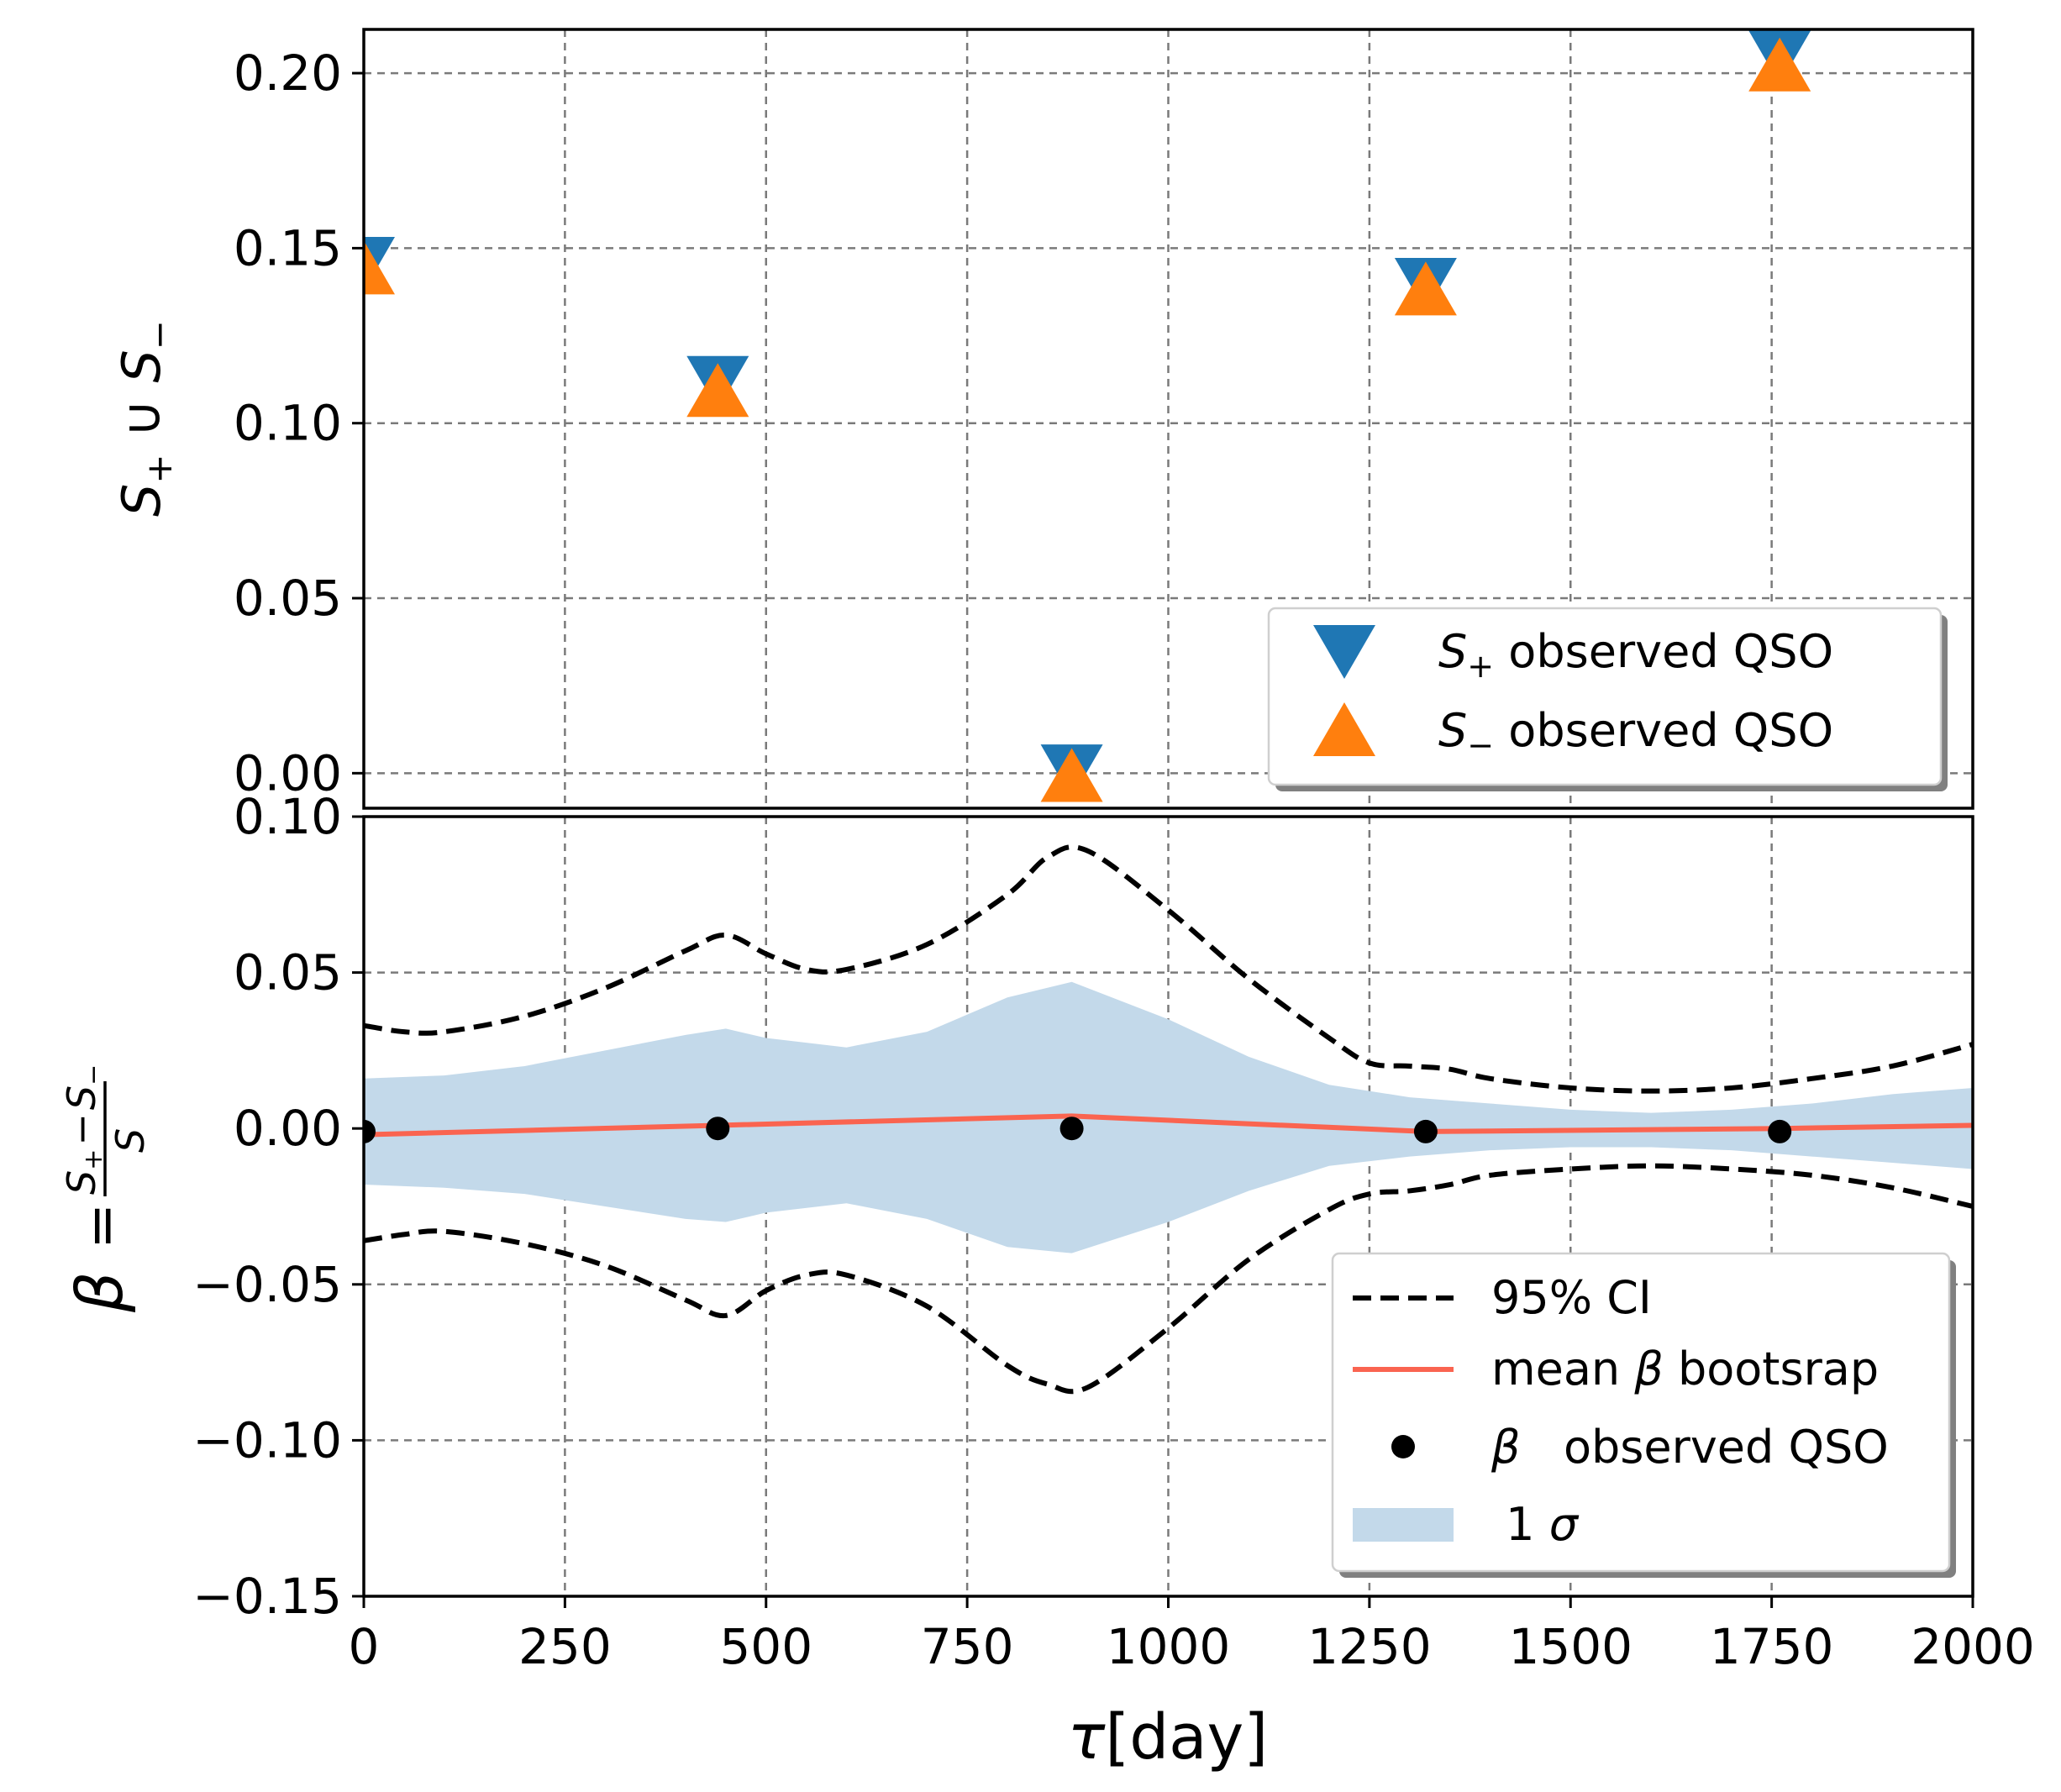 The height and width of the screenshot is (1792, 2061). Describe the element at coordinates (1344, 729) in the screenshot. I see `legend-triangle-up-icon` at that location.